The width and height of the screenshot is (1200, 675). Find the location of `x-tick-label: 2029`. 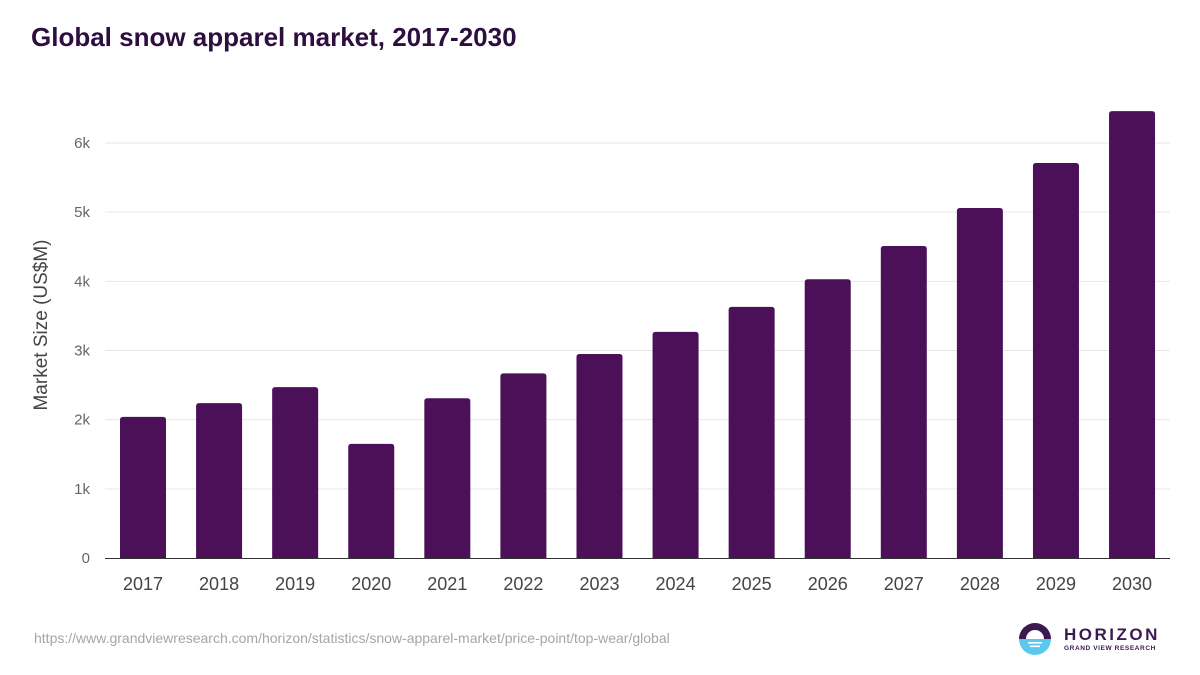

x-tick-label: 2029 is located at coordinates (1056, 584).